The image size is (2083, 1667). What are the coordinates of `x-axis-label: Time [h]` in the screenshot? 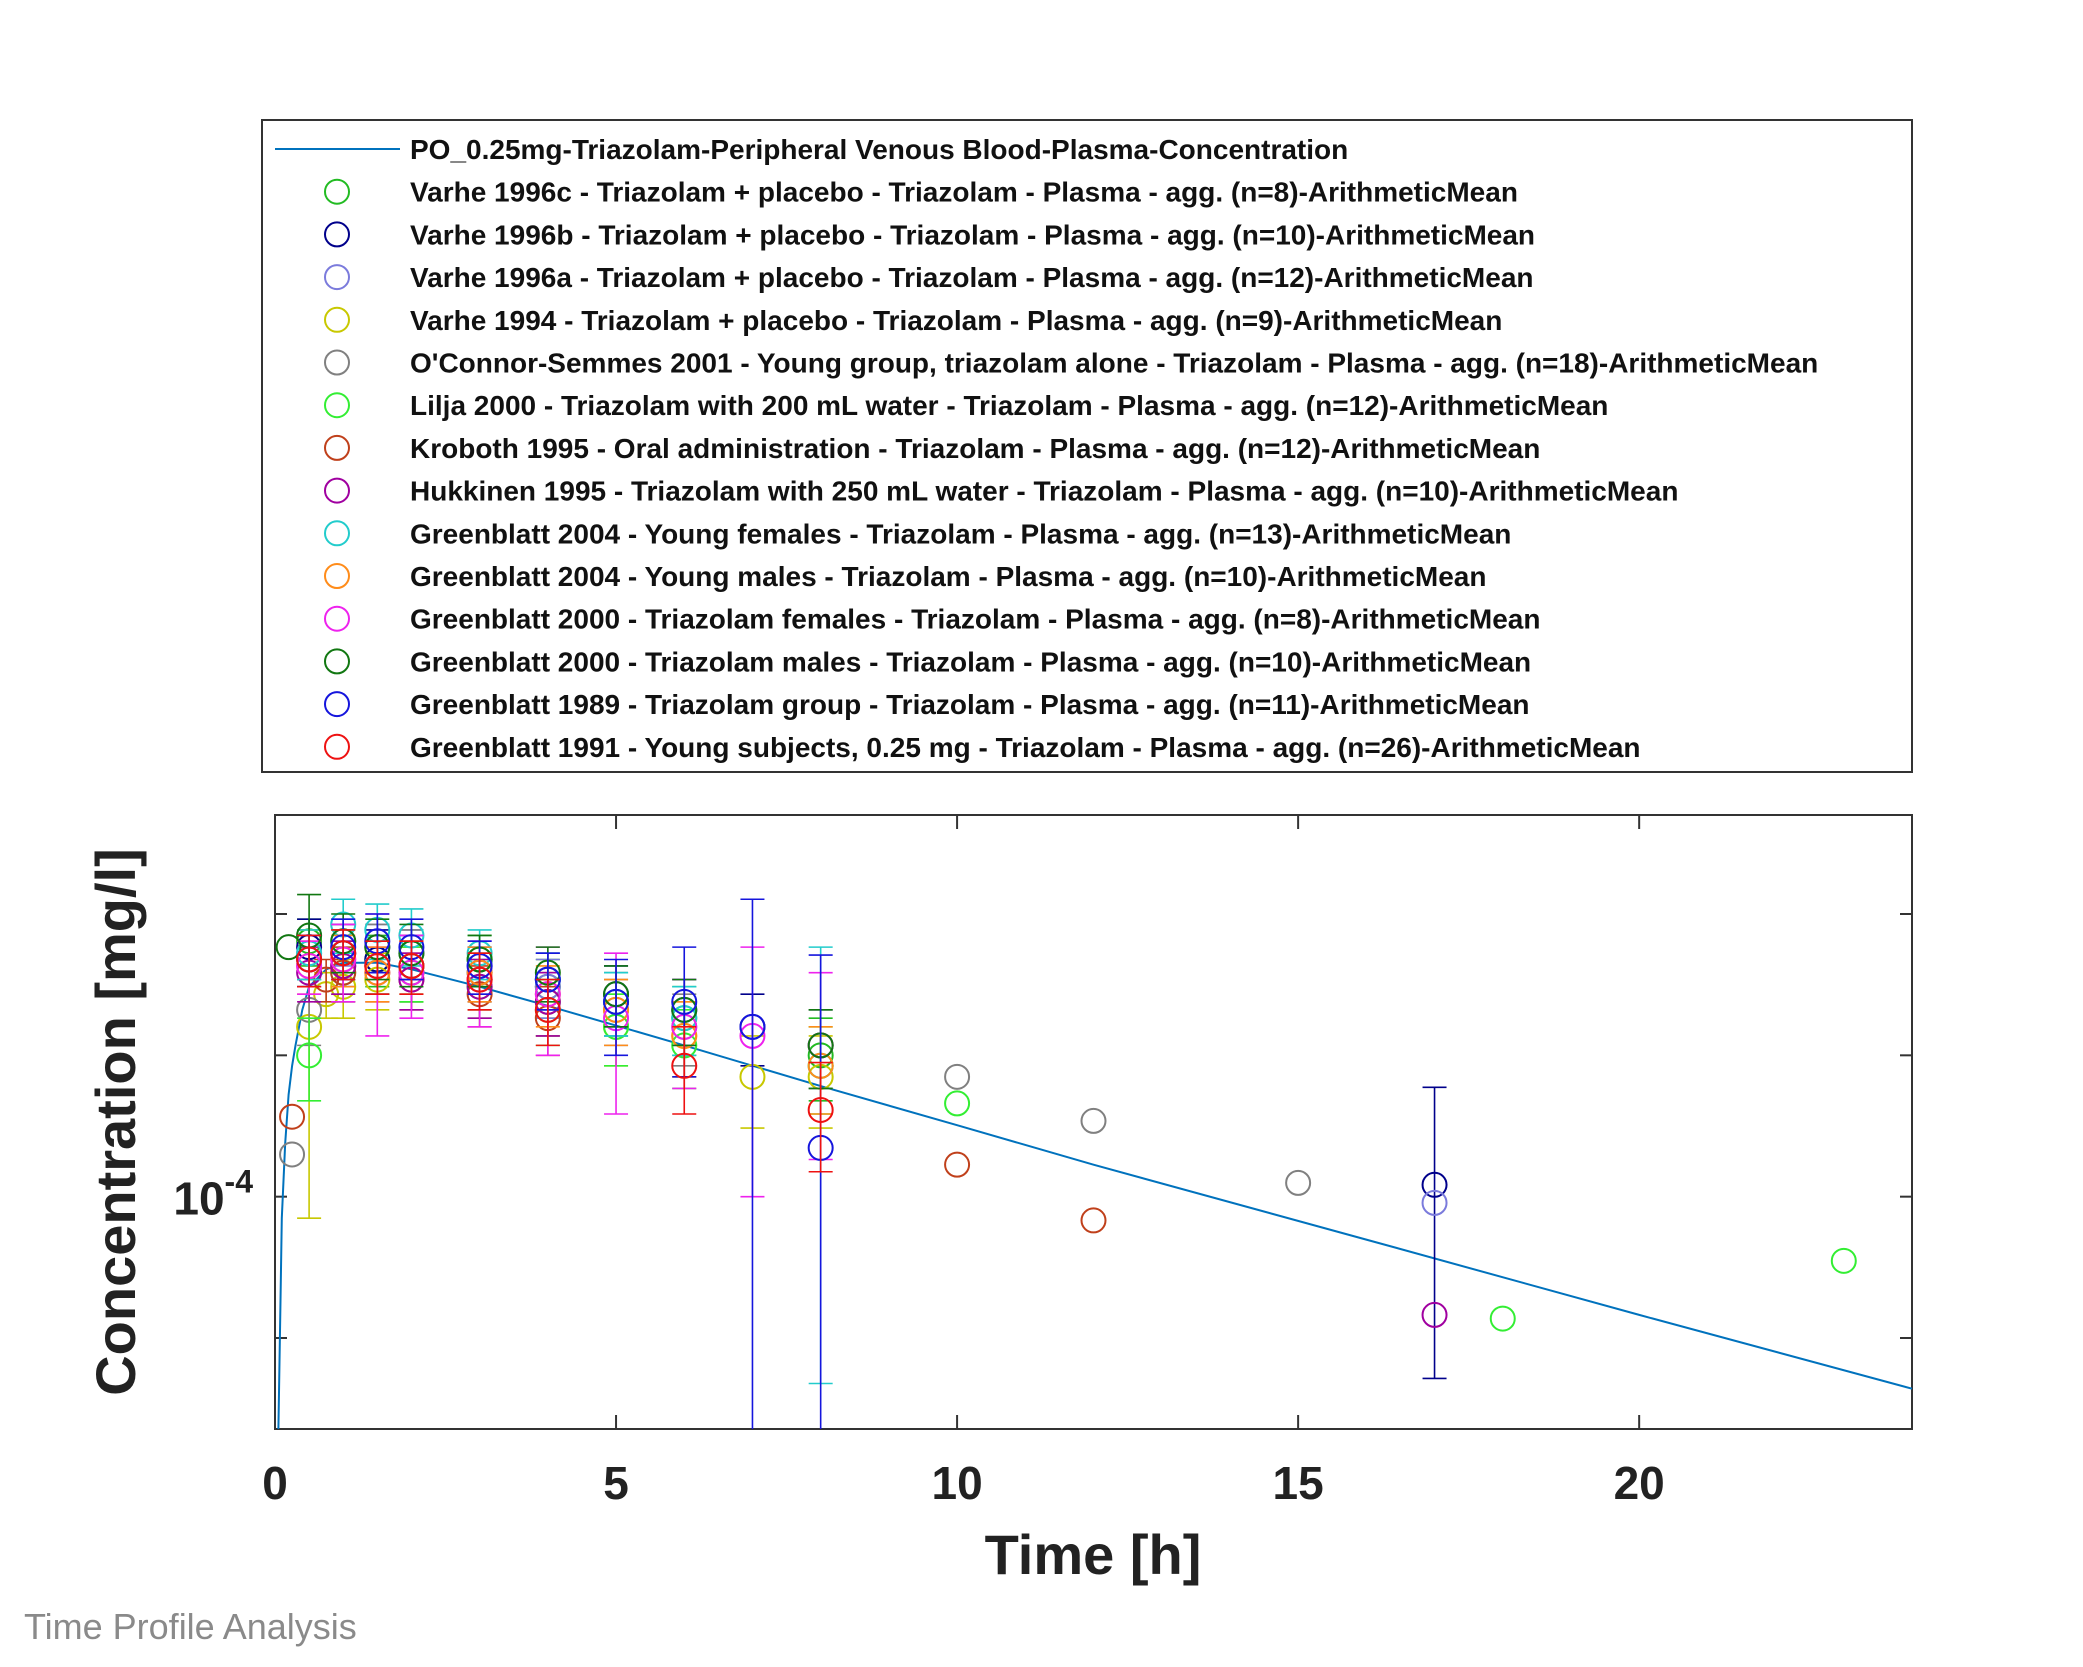 It's located at (1093, 1554).